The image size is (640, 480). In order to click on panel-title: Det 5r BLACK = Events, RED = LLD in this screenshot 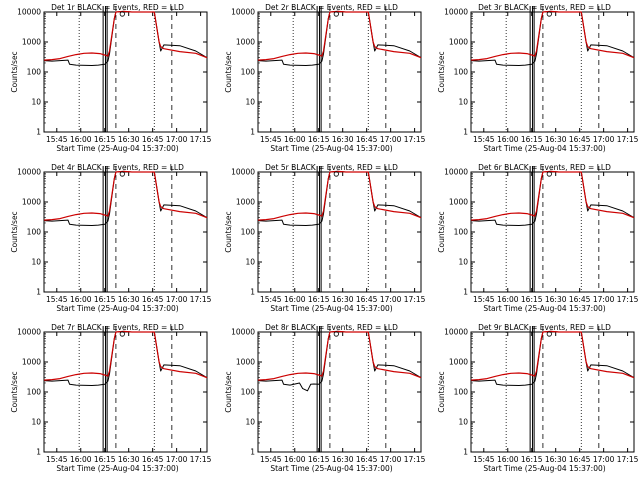, I will do `click(331, 167)`.